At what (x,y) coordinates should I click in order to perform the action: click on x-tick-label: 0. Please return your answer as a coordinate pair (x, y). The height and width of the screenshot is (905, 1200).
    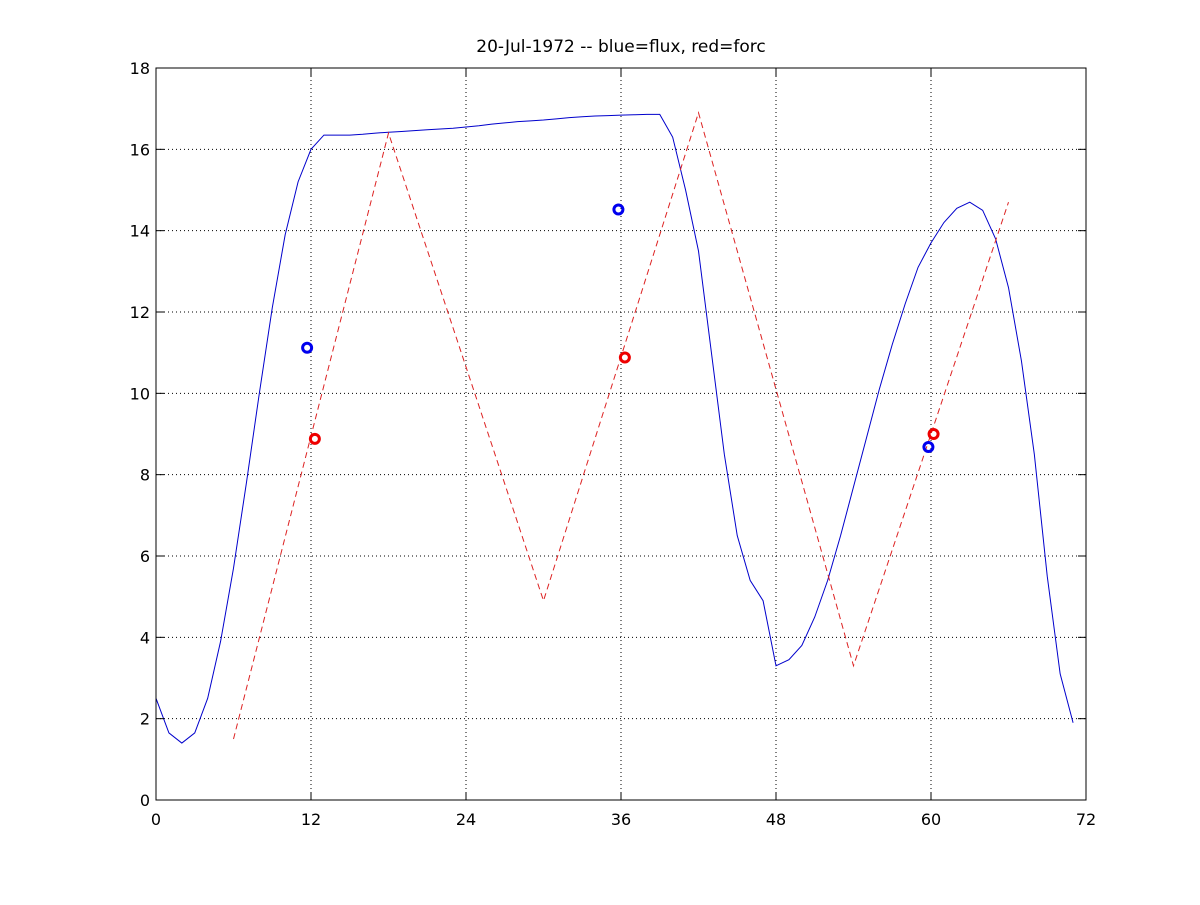
    Looking at the image, I should click on (156, 819).